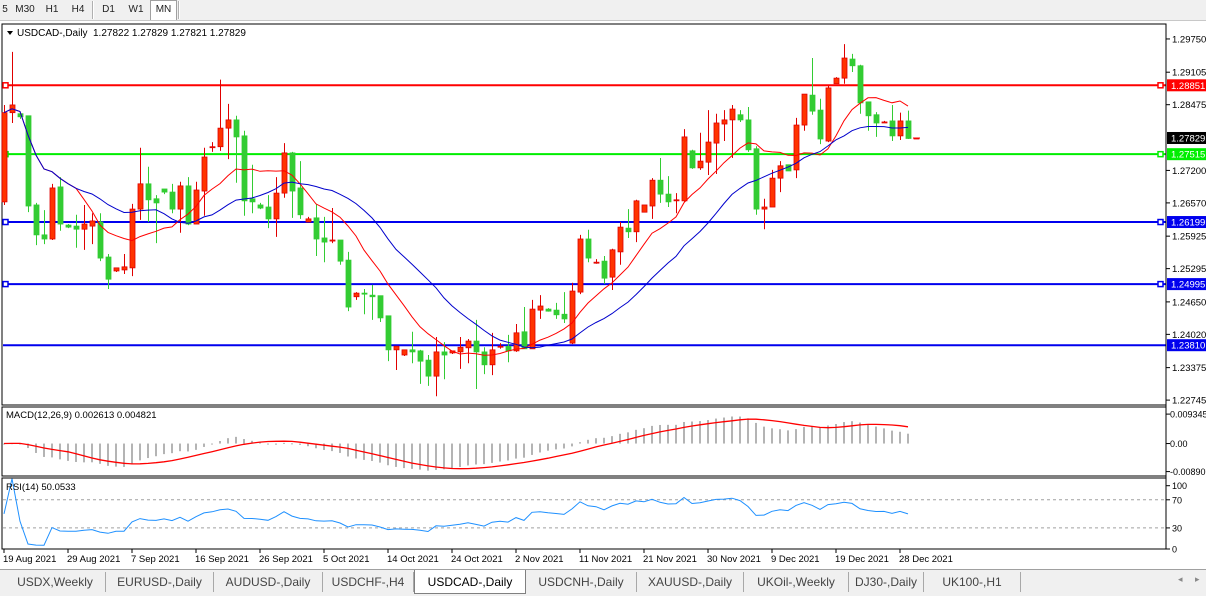  I want to click on date-axis-label: 14 Oct 2021, so click(413, 559).